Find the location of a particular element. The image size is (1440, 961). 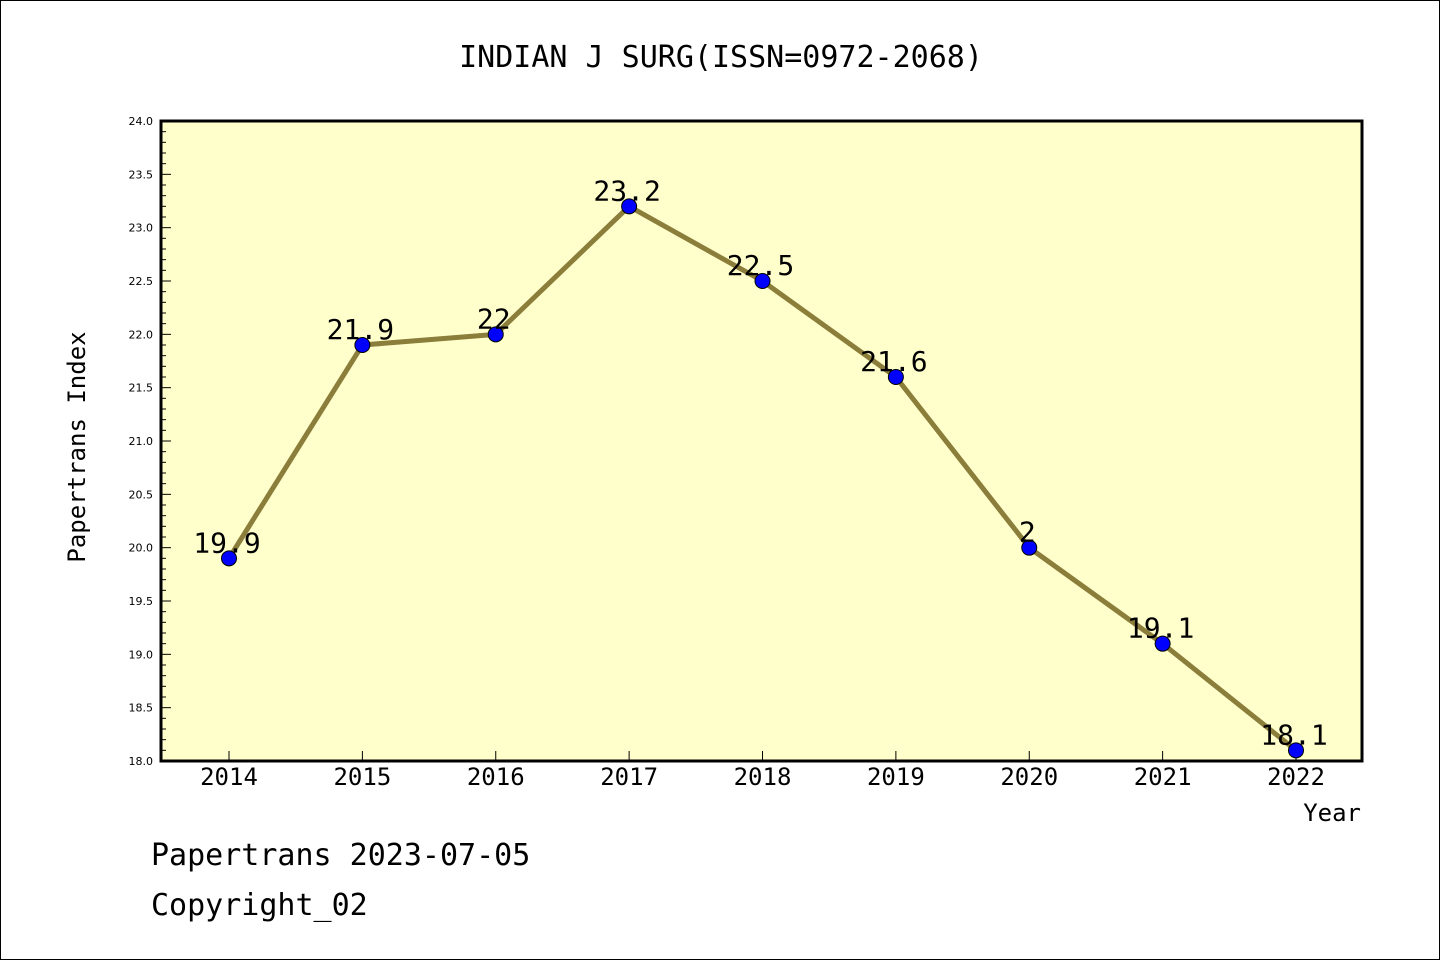

y-tick-label: 19.5 is located at coordinates (141, 601).